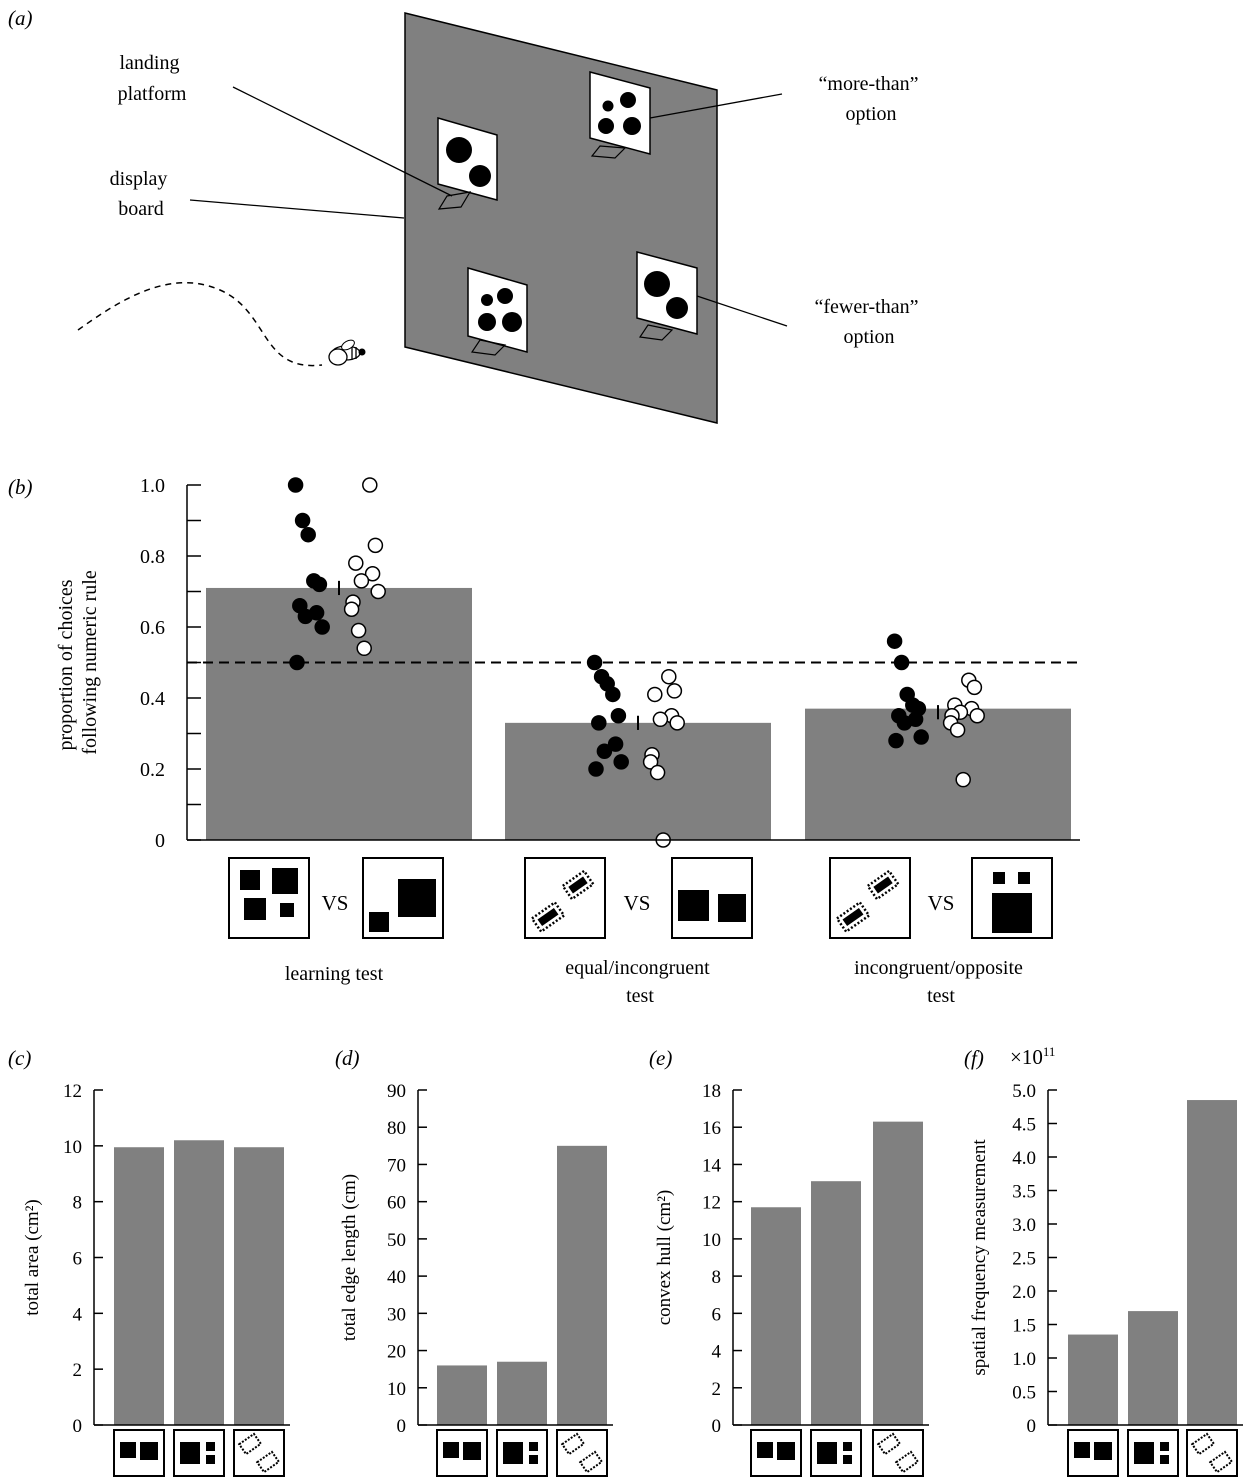  Describe the element at coordinates (20, 1058) in the screenshot. I see `panel-c-label: (c)` at that location.